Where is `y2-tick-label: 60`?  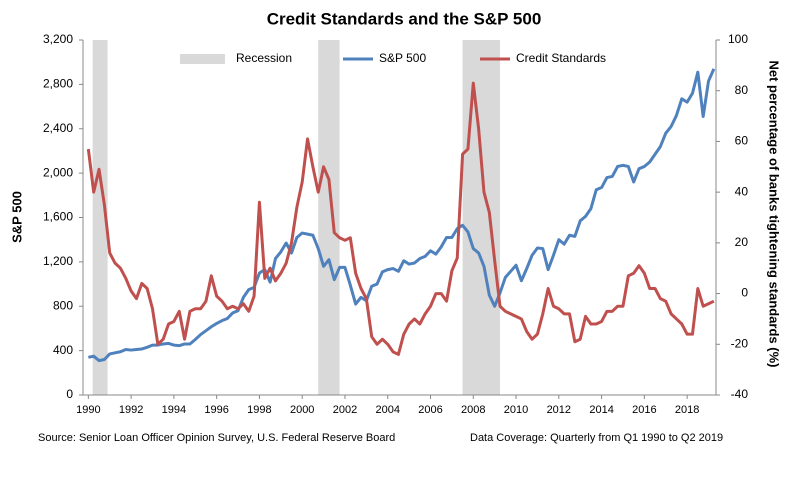 y2-tick-label: 60 is located at coordinates (742, 141).